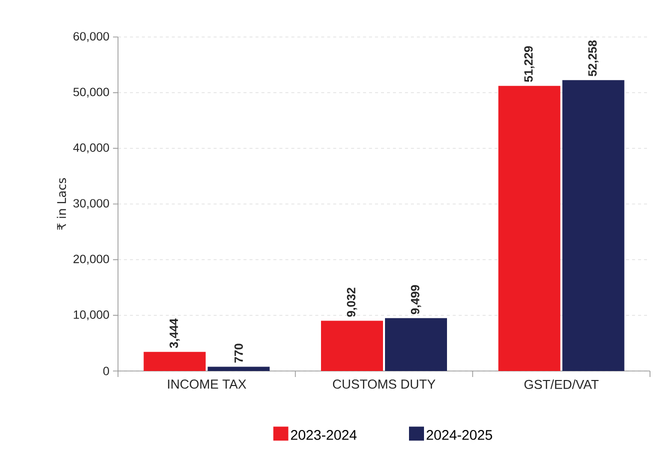 Image resolution: width=656 pixels, height=456 pixels. What do you see at coordinates (529, 64) in the screenshot?
I see `data-label: 51,229` at bounding box center [529, 64].